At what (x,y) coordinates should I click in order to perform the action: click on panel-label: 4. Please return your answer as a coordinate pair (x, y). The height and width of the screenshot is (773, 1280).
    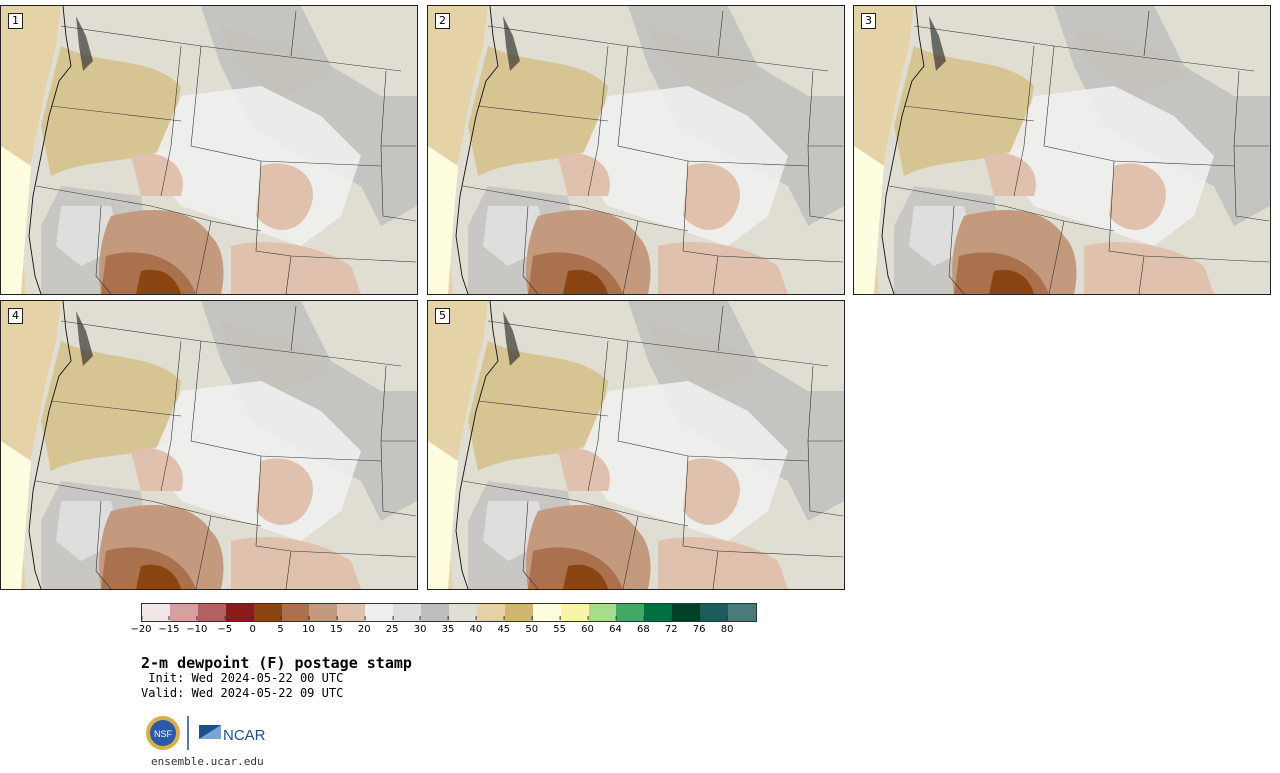
    Looking at the image, I should click on (15, 316).